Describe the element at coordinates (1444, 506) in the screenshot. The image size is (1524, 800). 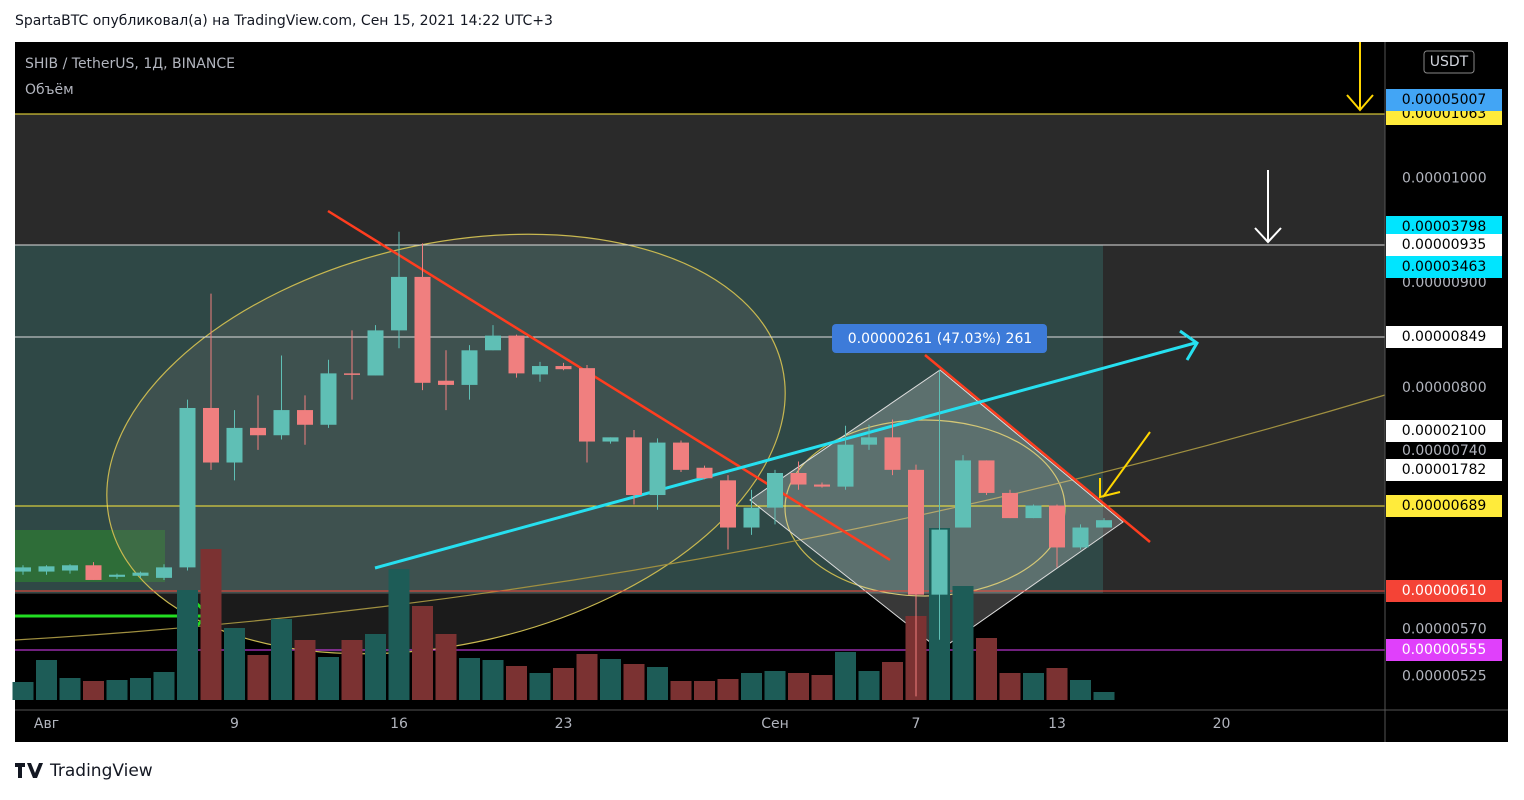
I see `price-label: 0.00000689` at that location.